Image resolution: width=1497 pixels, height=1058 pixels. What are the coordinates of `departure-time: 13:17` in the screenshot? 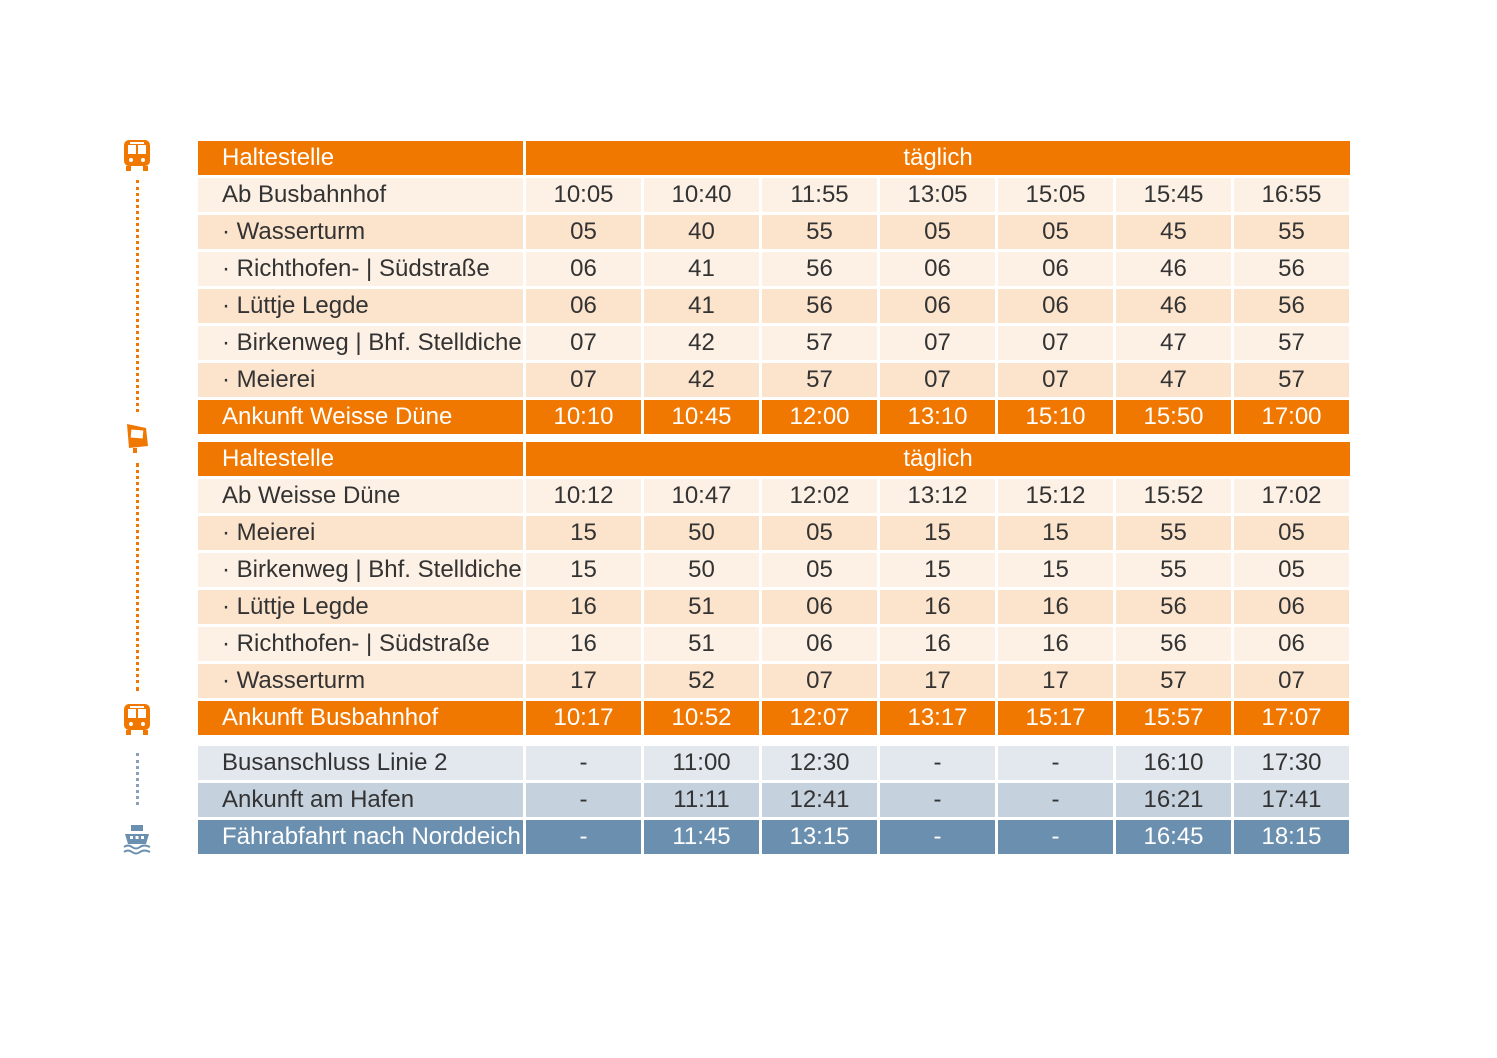 It's located at (937, 718).